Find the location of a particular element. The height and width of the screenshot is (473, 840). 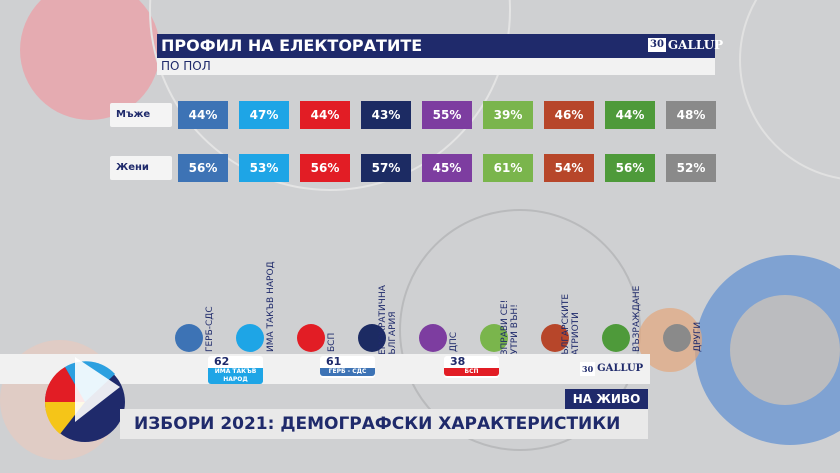

chart-title: ПРОФИЛ НА ЕЛЕКТОРАТИТЕ is located at coordinates (436, 46).